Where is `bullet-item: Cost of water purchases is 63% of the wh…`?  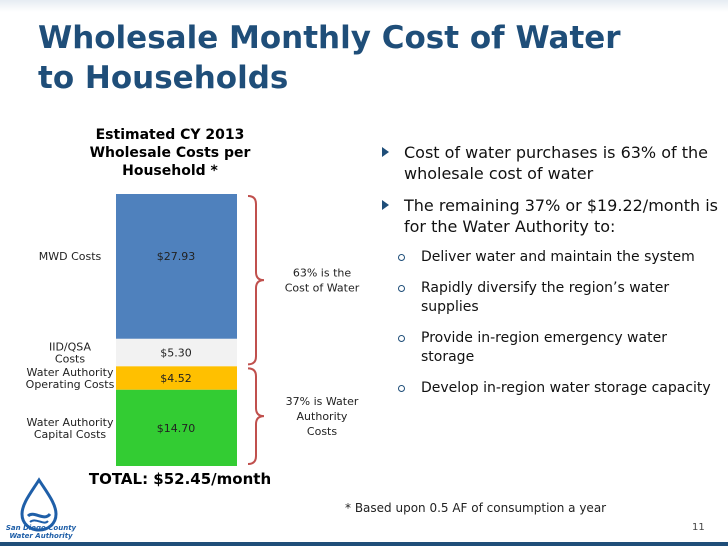 bullet-item: Cost of water purchases is 63% of the wh… is located at coordinates (550, 163).